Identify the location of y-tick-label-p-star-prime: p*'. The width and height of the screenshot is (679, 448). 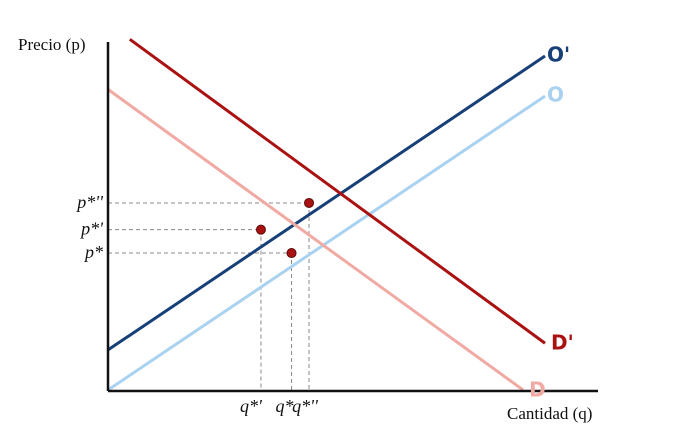
(91, 229).